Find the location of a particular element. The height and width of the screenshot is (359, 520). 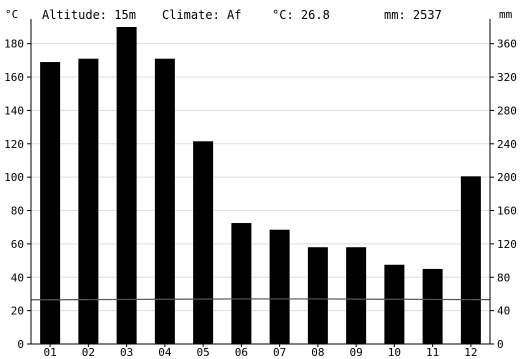

left-axis-unit: °C is located at coordinates (12, 14).